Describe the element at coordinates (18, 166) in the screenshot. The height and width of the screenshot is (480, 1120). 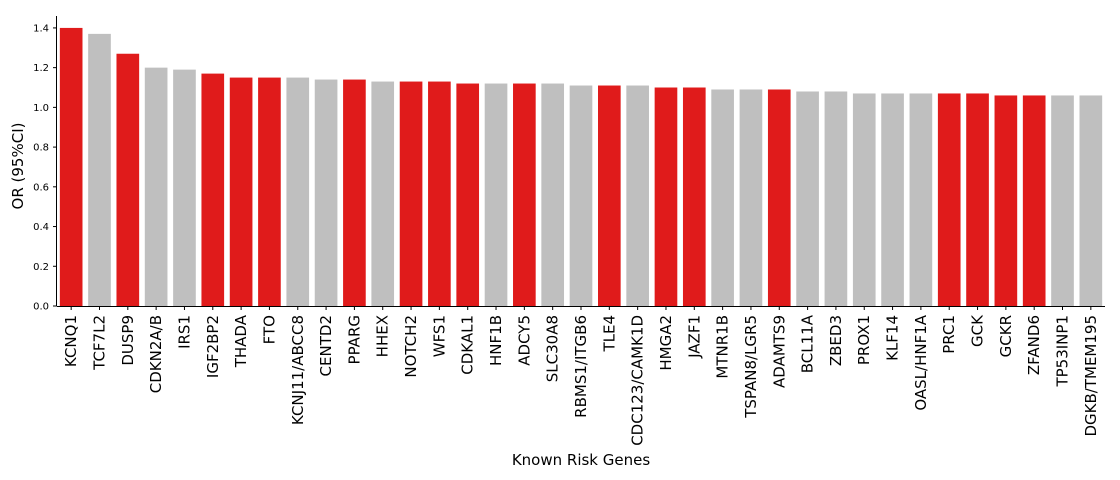
I see `y-axis-title: OR (95%CI)` at that location.